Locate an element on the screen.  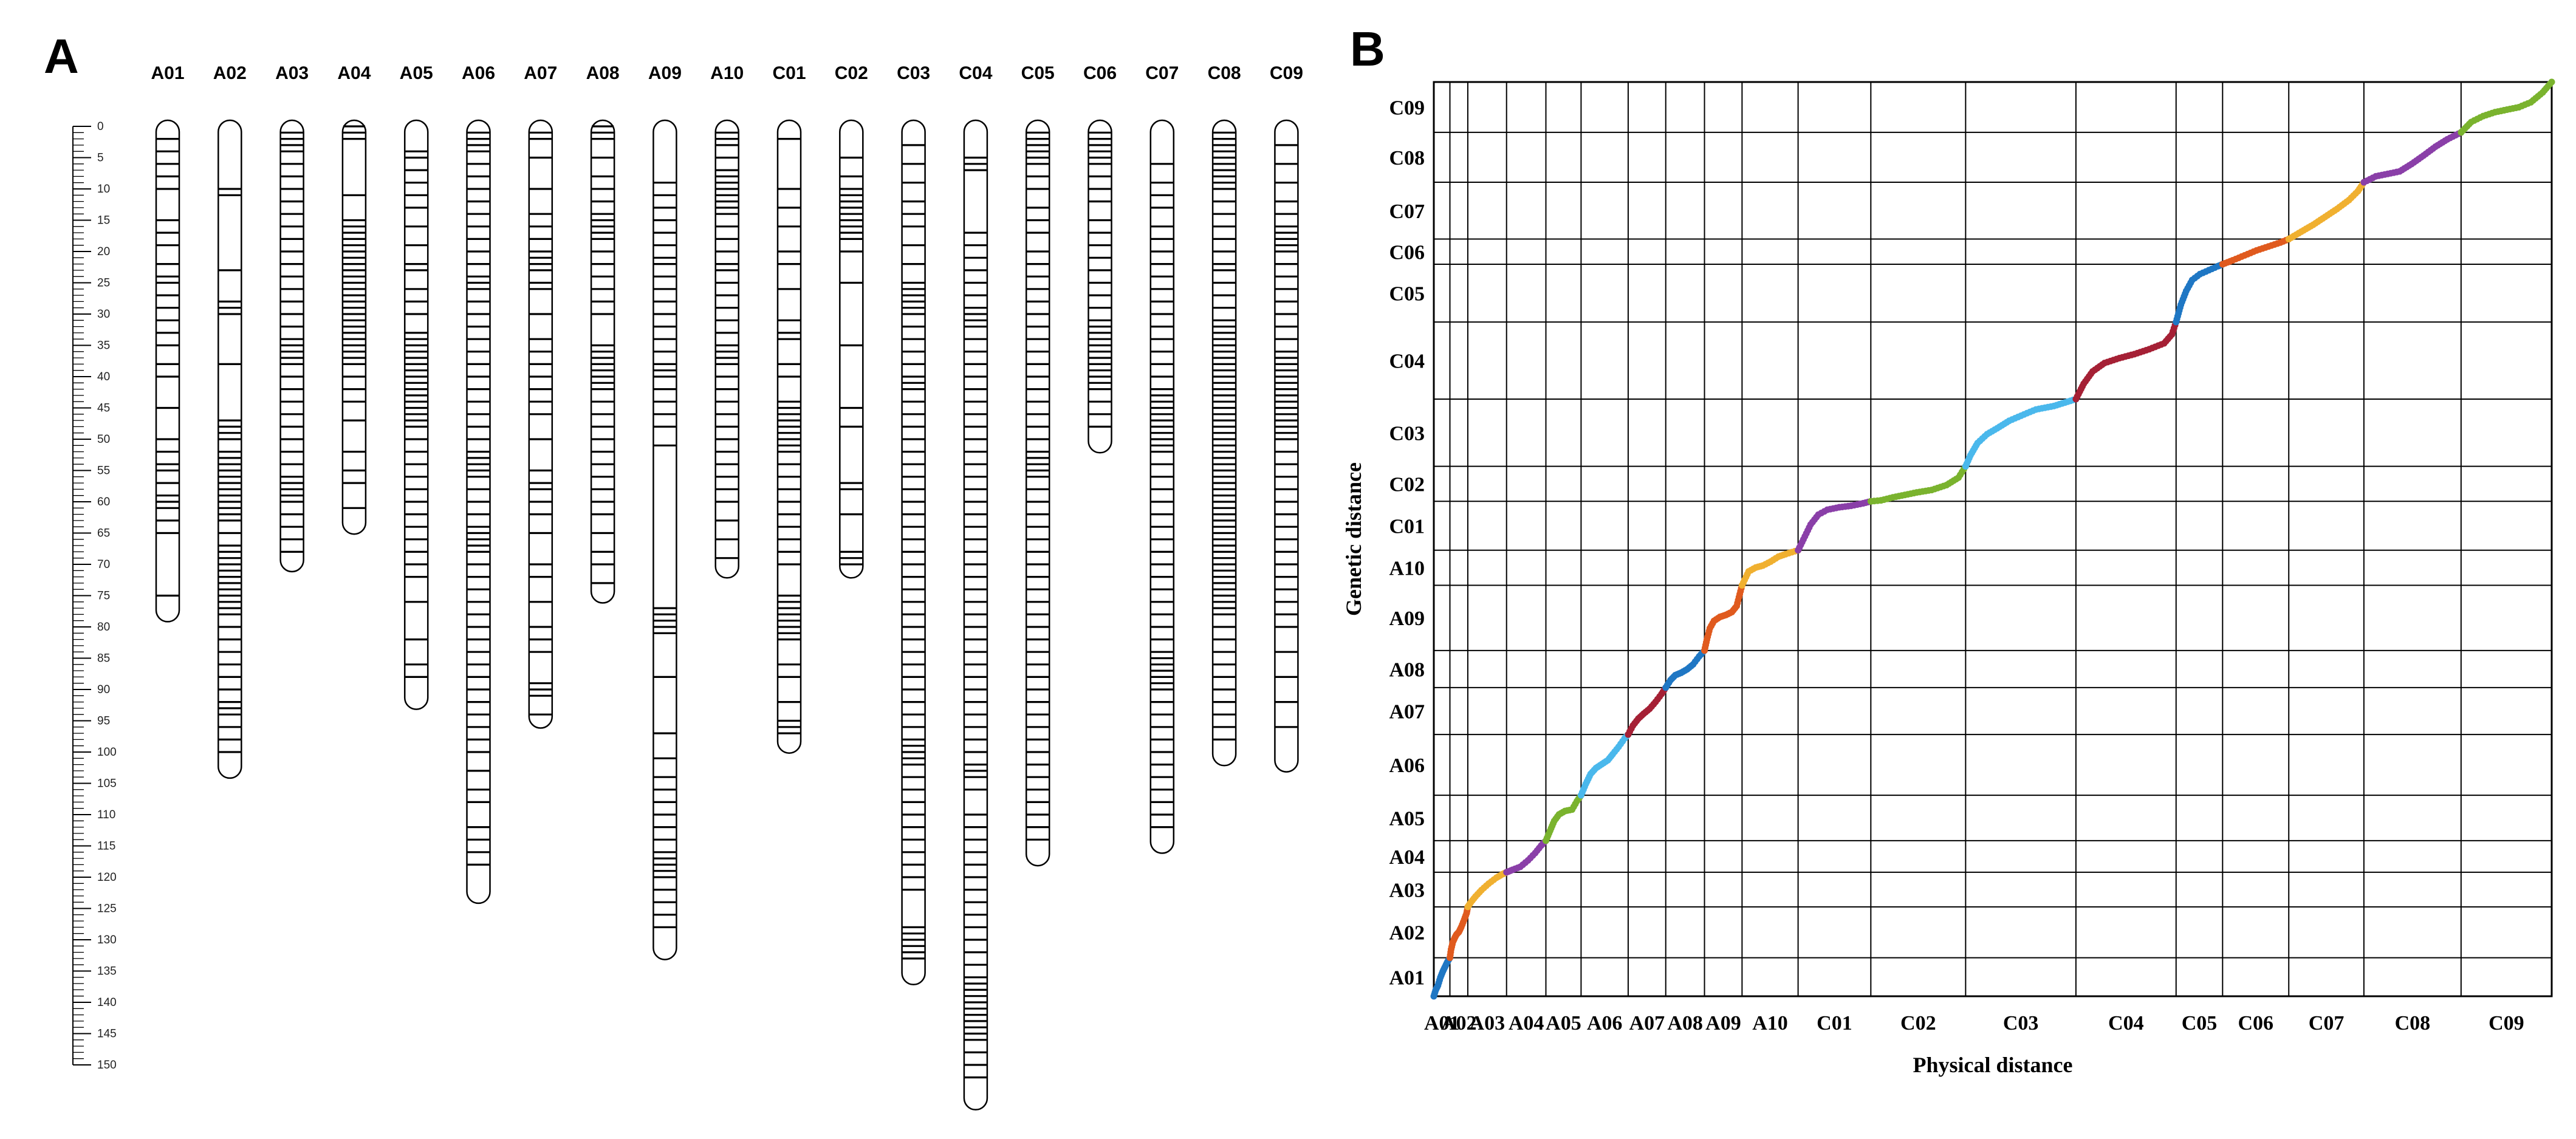
chromosome-A01: A01 is located at coordinates (168, 343).